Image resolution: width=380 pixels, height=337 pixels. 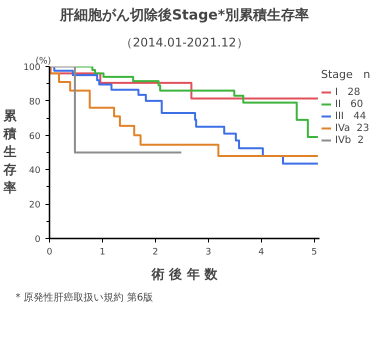 What do you see at coordinates (184, 274) in the screenshot?
I see `x-axis-title: 術 後 年 数` at bounding box center [184, 274].